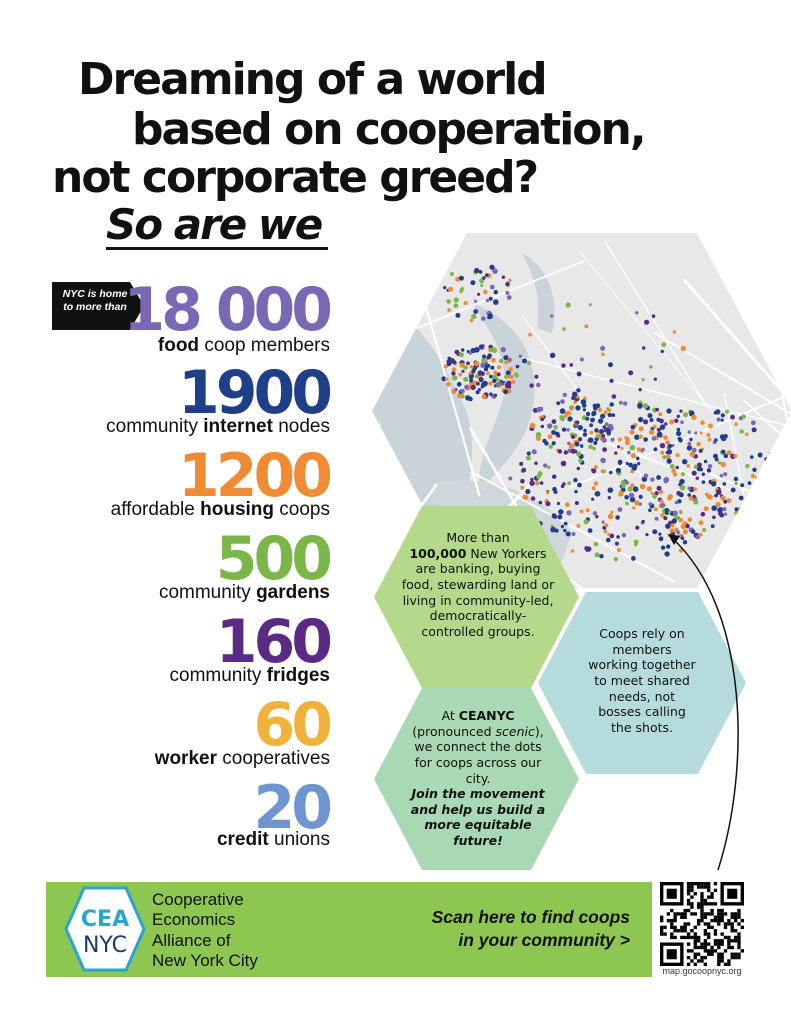 The height and width of the screenshot is (1024, 791). What do you see at coordinates (155, 426) in the screenshot?
I see `stat-label-internet-pre: community` at bounding box center [155, 426].